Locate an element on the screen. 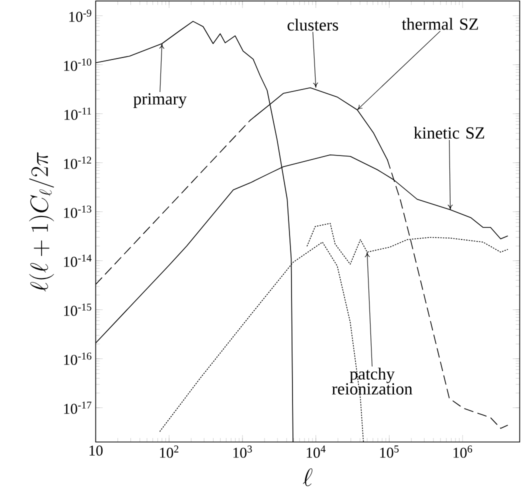 The width and height of the screenshot is (522, 504). y-tick-label: 10$^{-9}$ is located at coordinates (80, 16).